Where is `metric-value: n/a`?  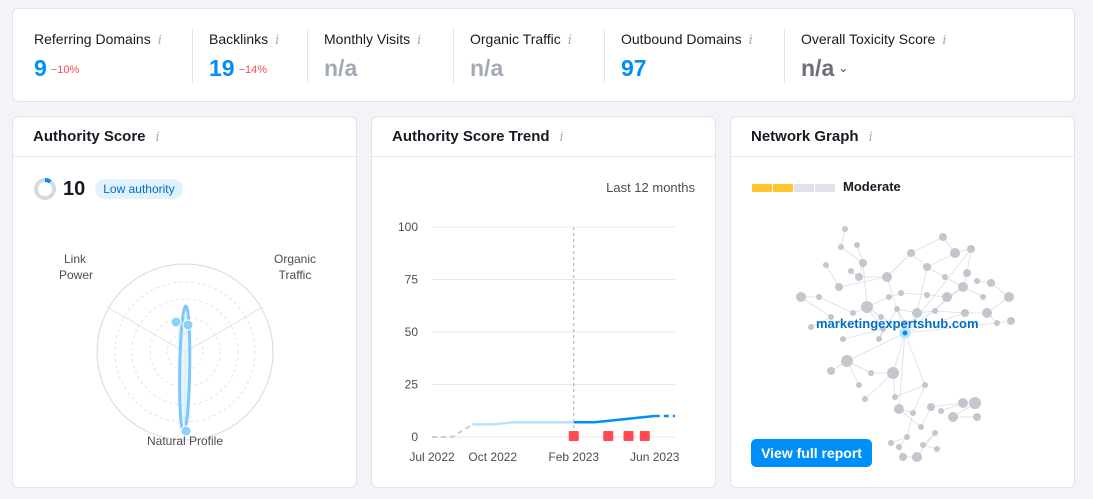 metric-value: n/a is located at coordinates (818, 68).